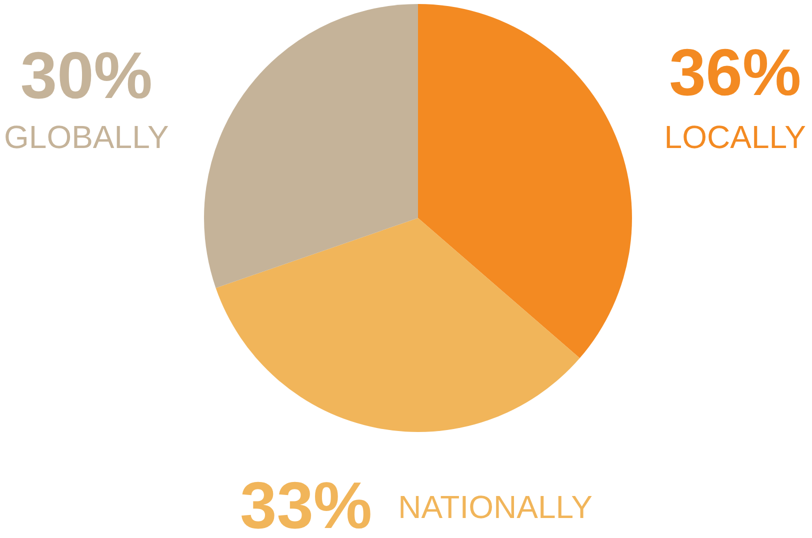 The image size is (812, 538). What do you see at coordinates (86, 75) in the screenshot?
I see `data-label: 30%` at bounding box center [86, 75].